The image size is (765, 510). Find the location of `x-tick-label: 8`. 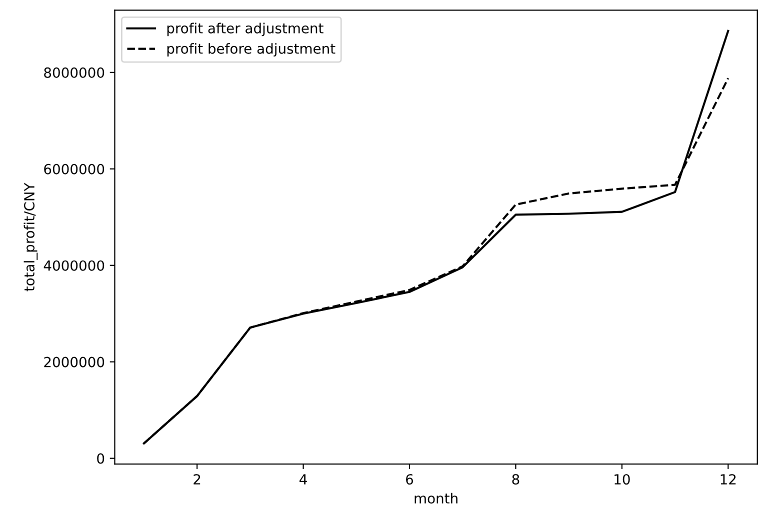

x-tick-label: 8 is located at coordinates (516, 479).